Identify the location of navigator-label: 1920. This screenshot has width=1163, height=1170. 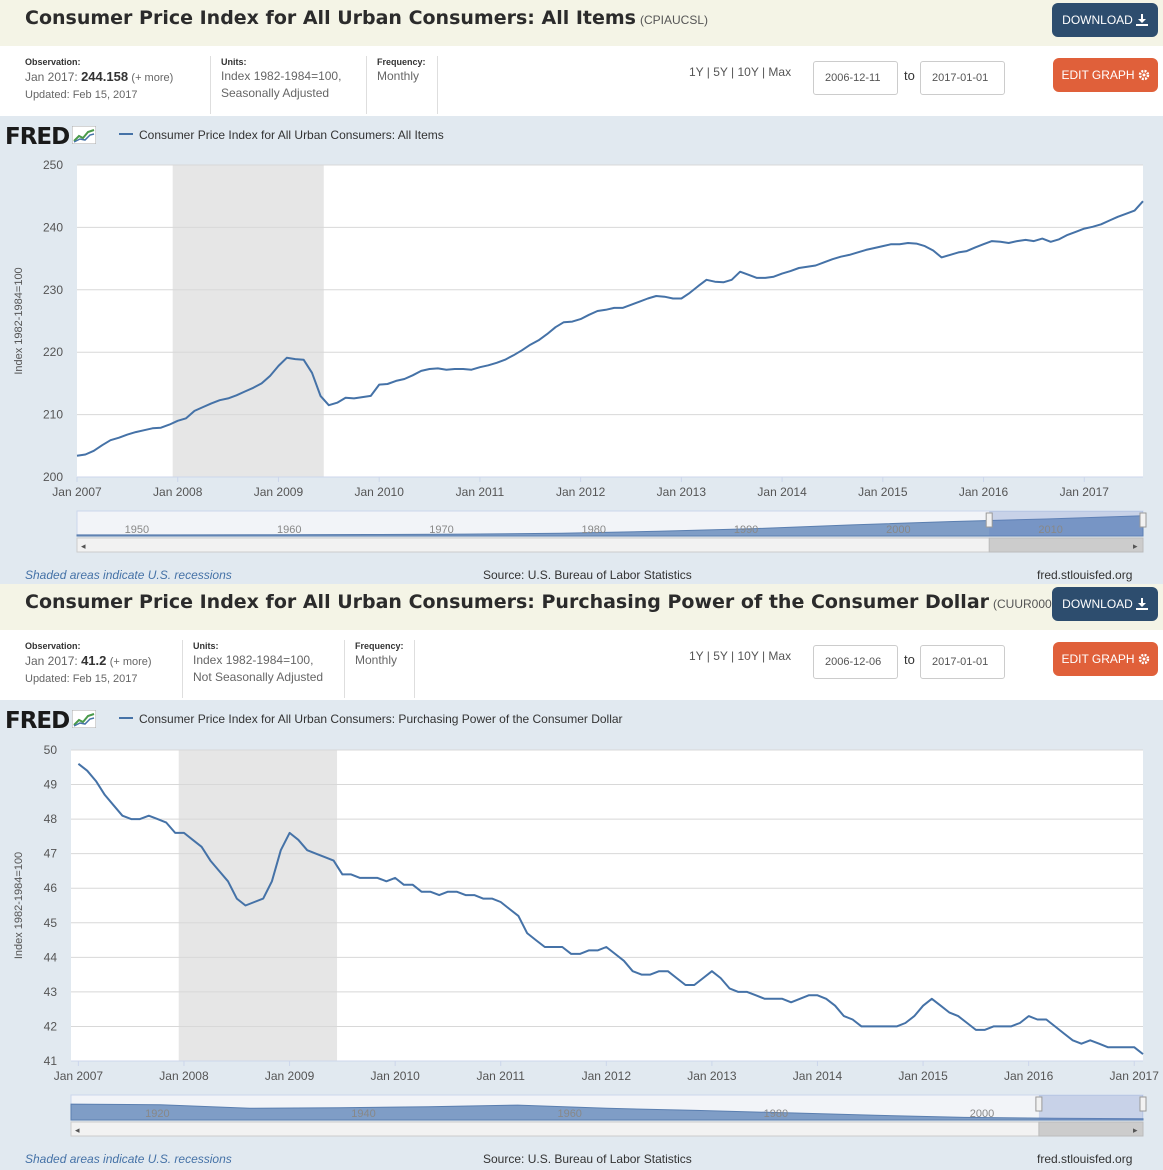
(157, 1114).